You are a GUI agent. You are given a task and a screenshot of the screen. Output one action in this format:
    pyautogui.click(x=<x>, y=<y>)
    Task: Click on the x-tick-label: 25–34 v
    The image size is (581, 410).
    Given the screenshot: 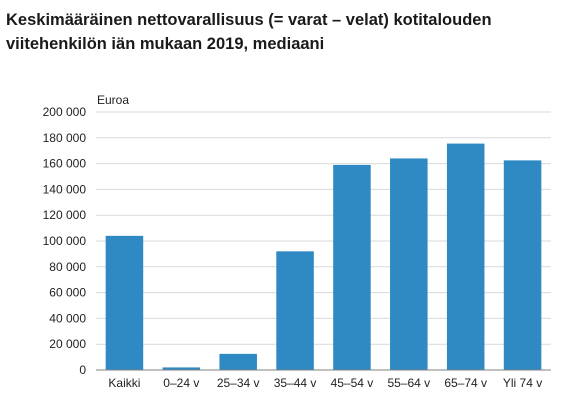 What is the action you would take?
    pyautogui.click(x=238, y=383)
    